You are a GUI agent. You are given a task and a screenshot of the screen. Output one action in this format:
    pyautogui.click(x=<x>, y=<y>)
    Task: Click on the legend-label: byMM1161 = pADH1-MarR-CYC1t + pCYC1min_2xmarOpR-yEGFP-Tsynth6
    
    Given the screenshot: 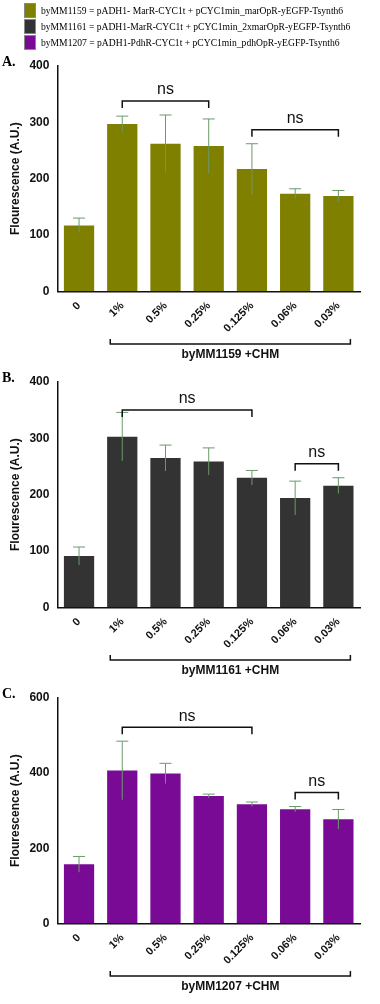 What is the action you would take?
    pyautogui.click(x=196, y=26)
    